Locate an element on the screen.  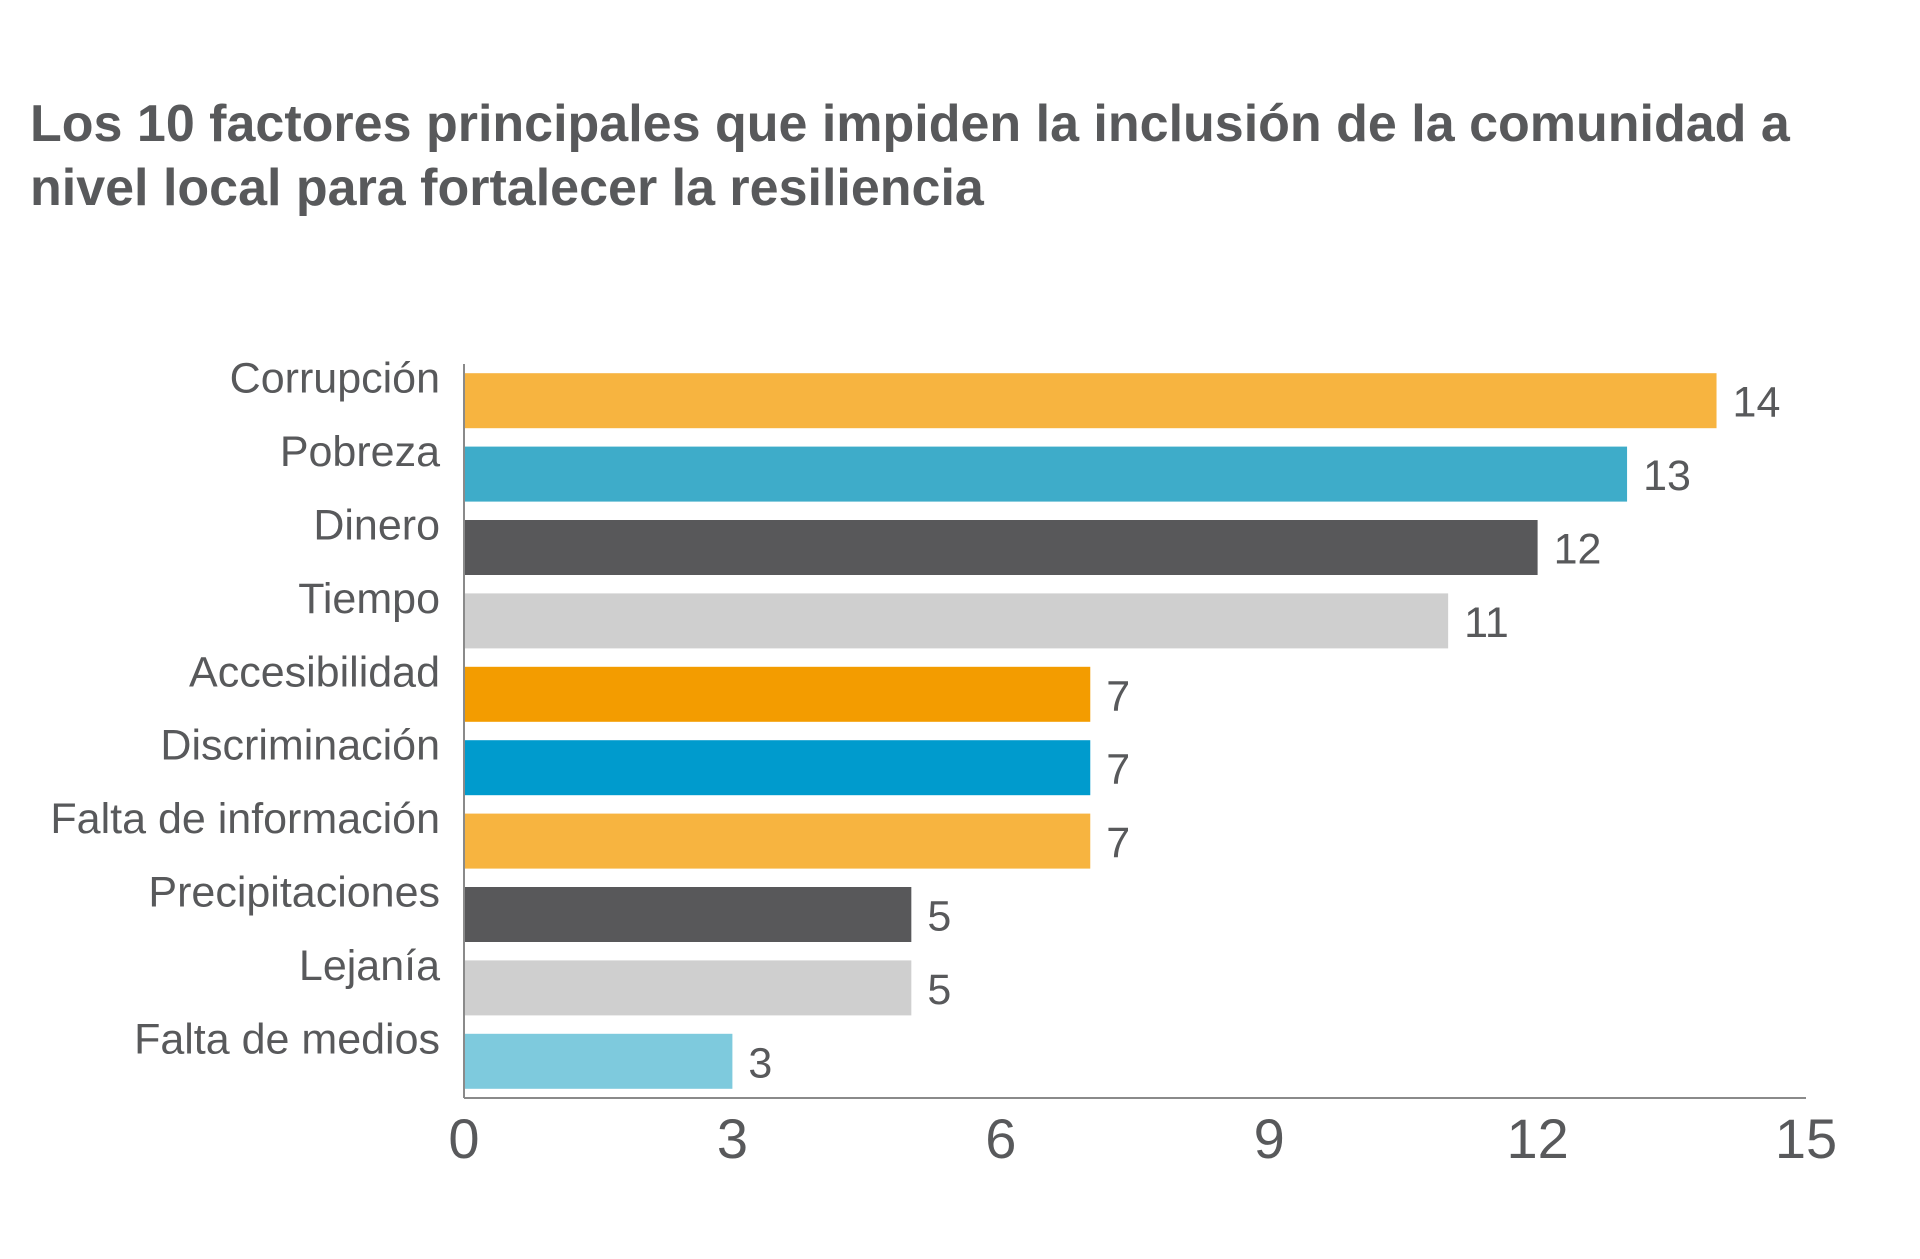
x-tick-label: 12 is located at coordinates (1537, 1138).